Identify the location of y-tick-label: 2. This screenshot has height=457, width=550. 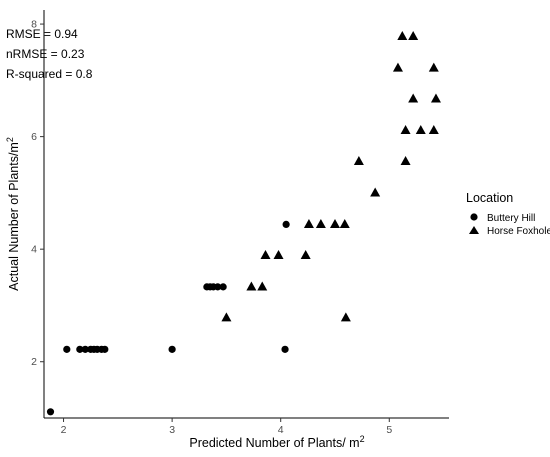
(34, 362).